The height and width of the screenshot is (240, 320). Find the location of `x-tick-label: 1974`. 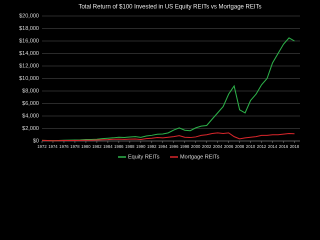

x-tick-label: 1974 is located at coordinates (53, 146).